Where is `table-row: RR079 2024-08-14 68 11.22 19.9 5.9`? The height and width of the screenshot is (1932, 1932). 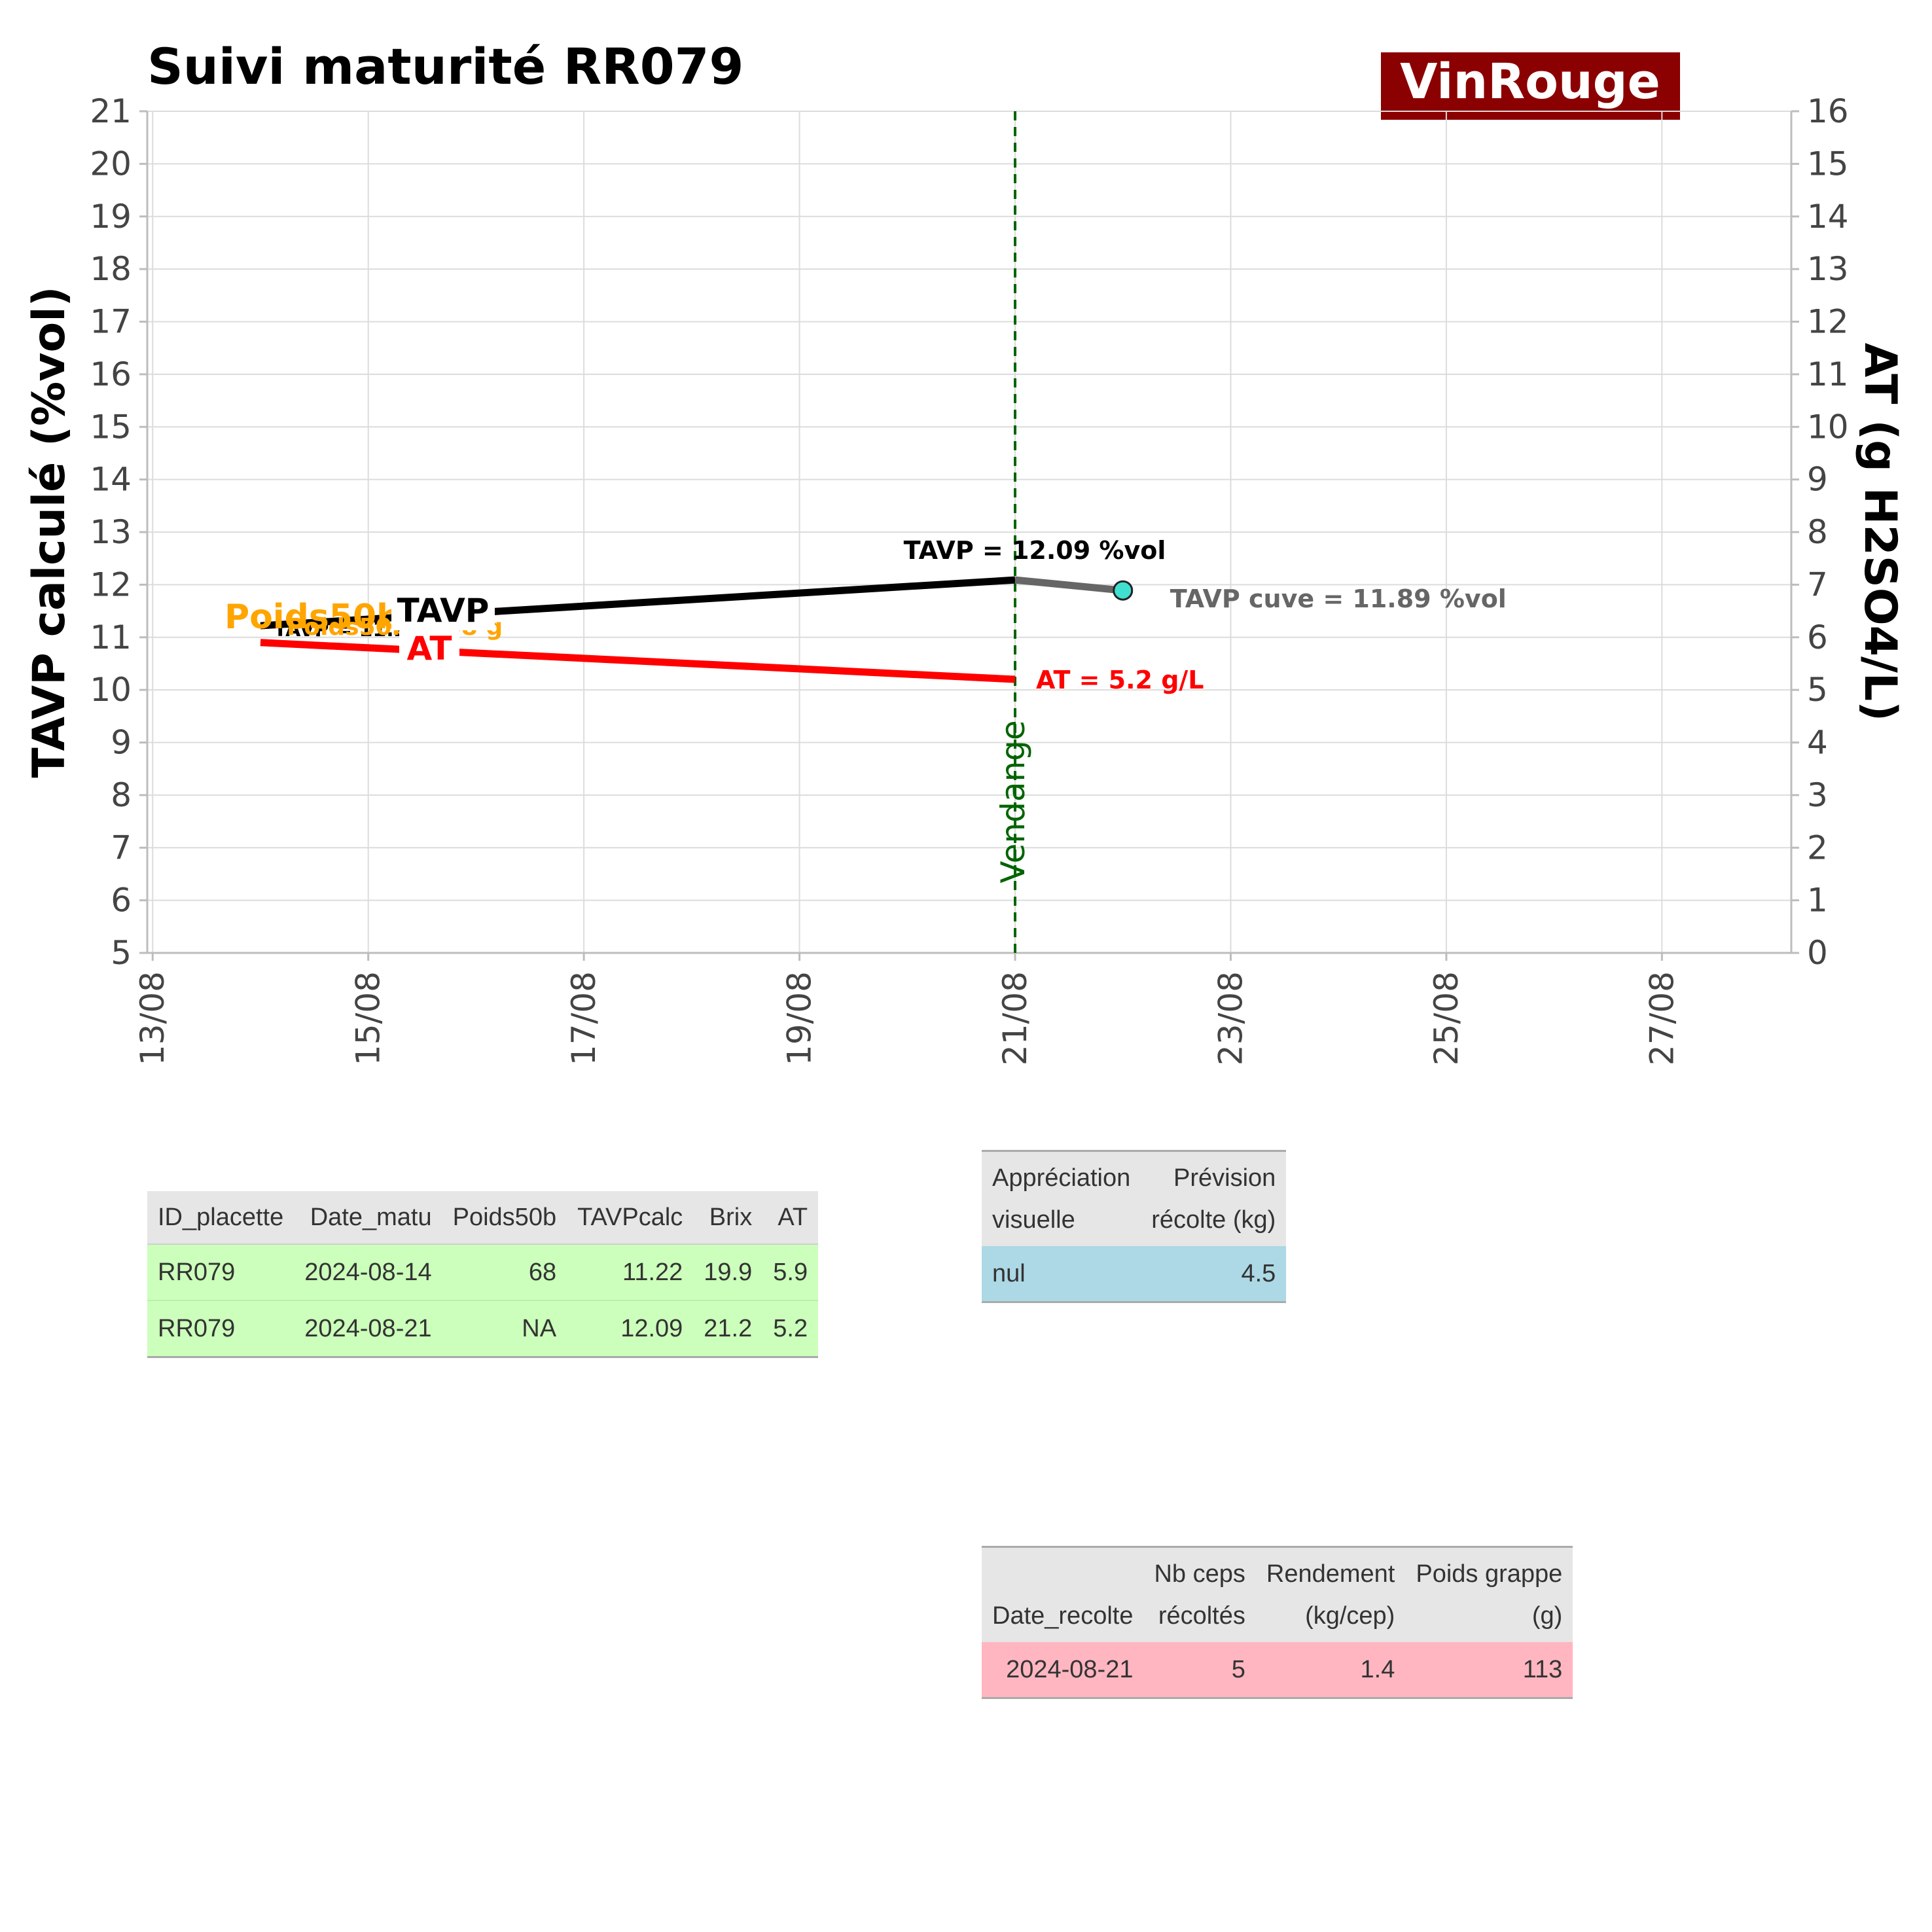
table-row: RR079 2024-08-14 68 11.22 19.9 5.9 is located at coordinates (483, 1272).